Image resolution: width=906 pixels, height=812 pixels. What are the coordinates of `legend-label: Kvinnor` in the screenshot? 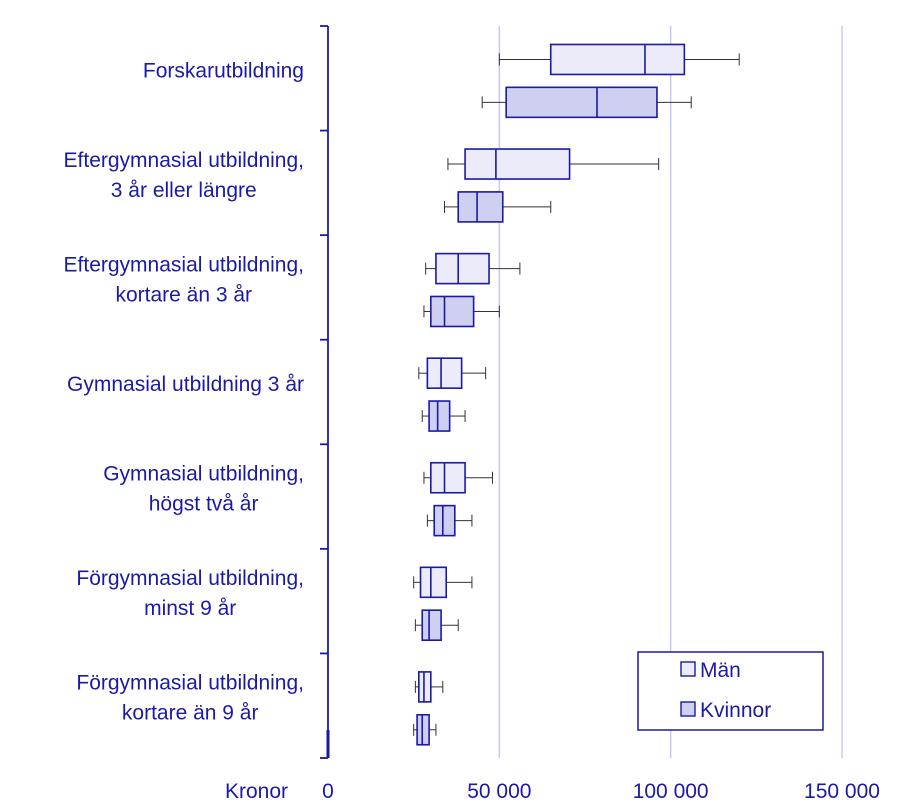 It's located at (735, 710).